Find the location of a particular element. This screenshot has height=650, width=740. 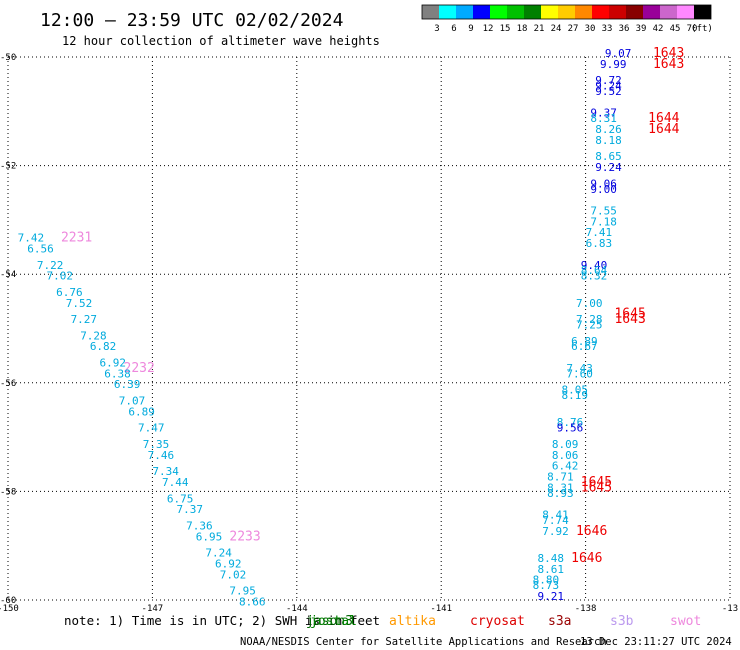

wave-height-label: 7.34 is located at coordinates (165, 471).